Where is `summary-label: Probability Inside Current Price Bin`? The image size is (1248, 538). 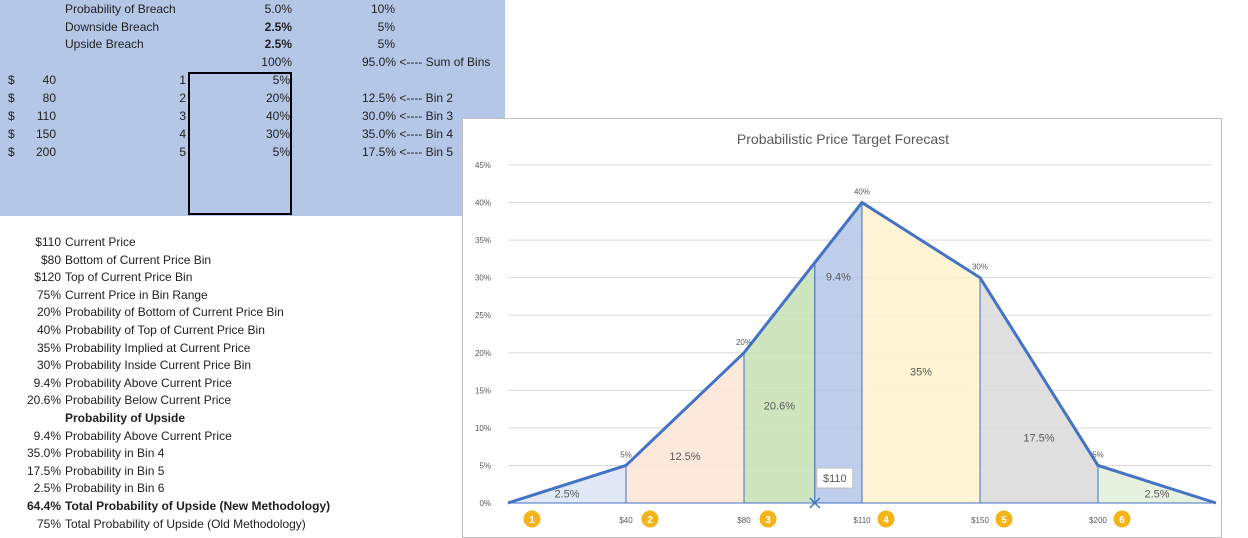 summary-label: Probability Inside Current Price Bin is located at coordinates (158, 365).